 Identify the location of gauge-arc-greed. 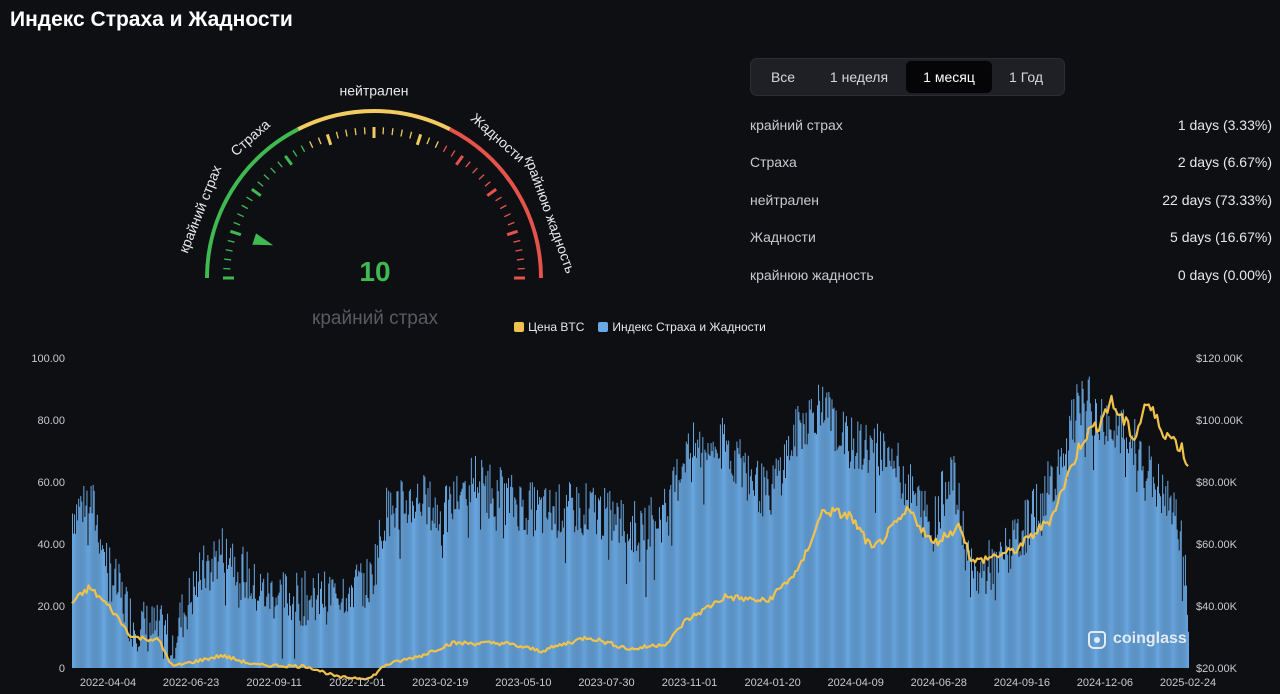
(495, 203).